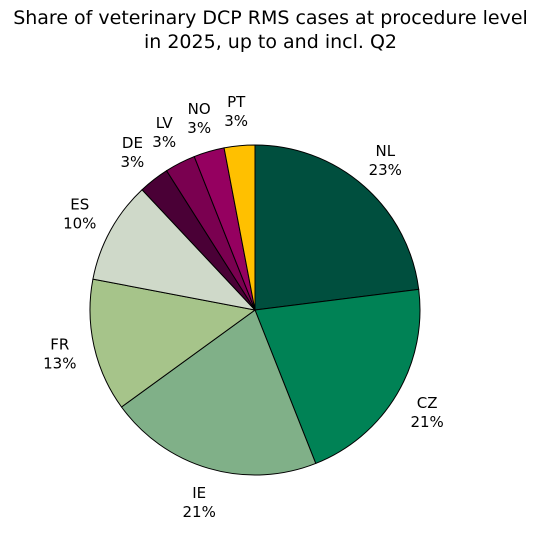  I want to click on slice-value-fr: 13%, so click(59, 364).